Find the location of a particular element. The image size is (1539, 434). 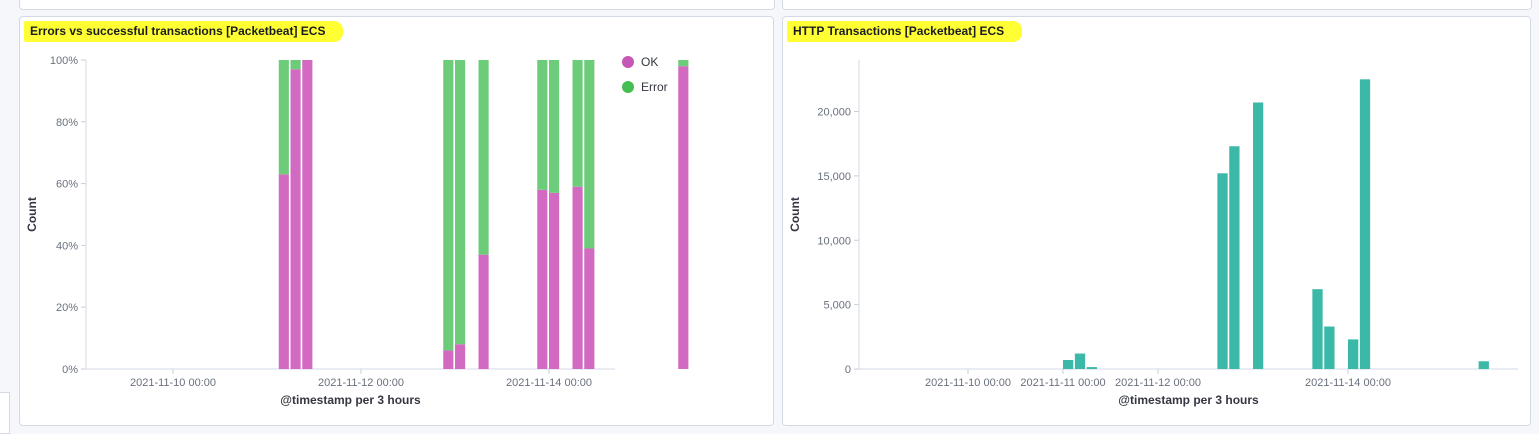

y-tick-label: 0 is located at coordinates (848, 370).